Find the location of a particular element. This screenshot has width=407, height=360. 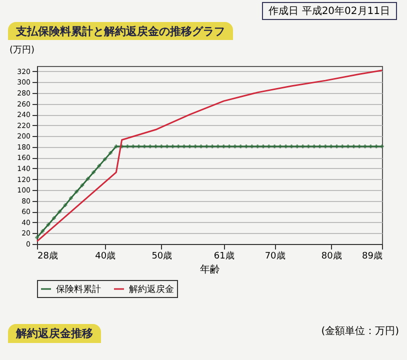

legend-label: 保険料累計 is located at coordinates (78, 289).